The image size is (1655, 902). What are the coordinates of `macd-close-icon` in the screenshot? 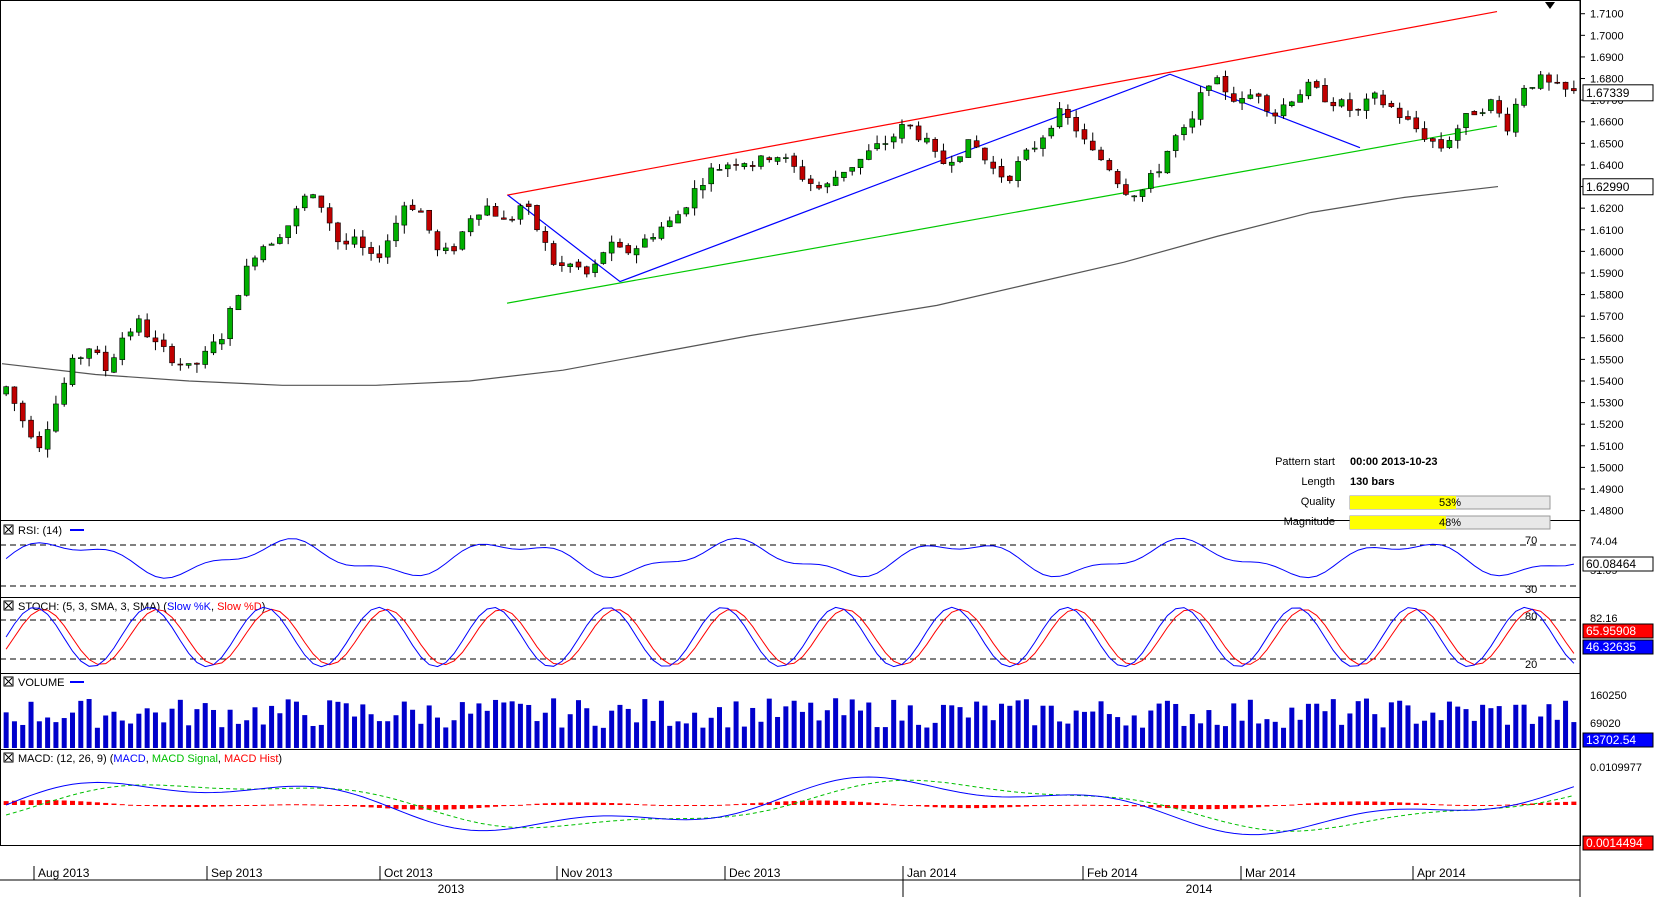 It's located at (8, 757).